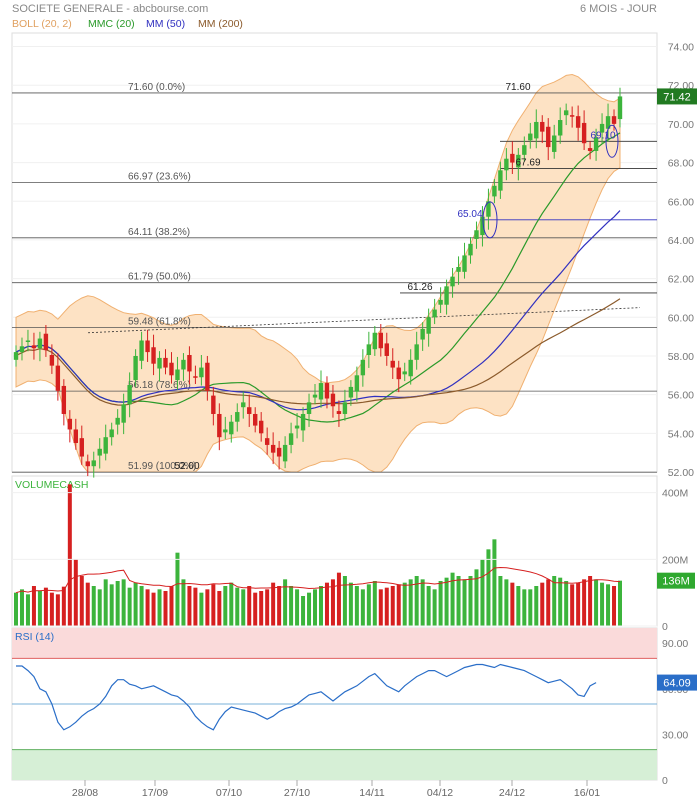 The width and height of the screenshot is (699, 800). Describe the element at coordinates (127, 24) in the screenshot. I see `legend: BOLL (20, 2) MMC (20) MM (50) MM (200)` at that location.